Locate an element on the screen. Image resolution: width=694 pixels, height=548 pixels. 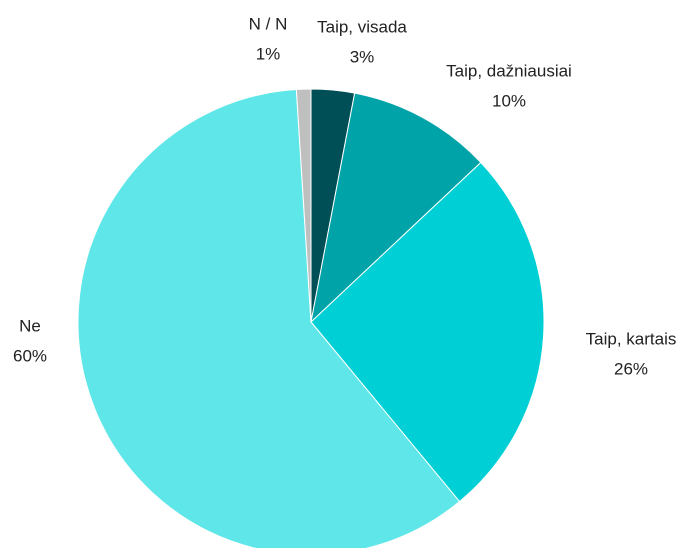
slice-value-label: 1% is located at coordinates (268, 53).